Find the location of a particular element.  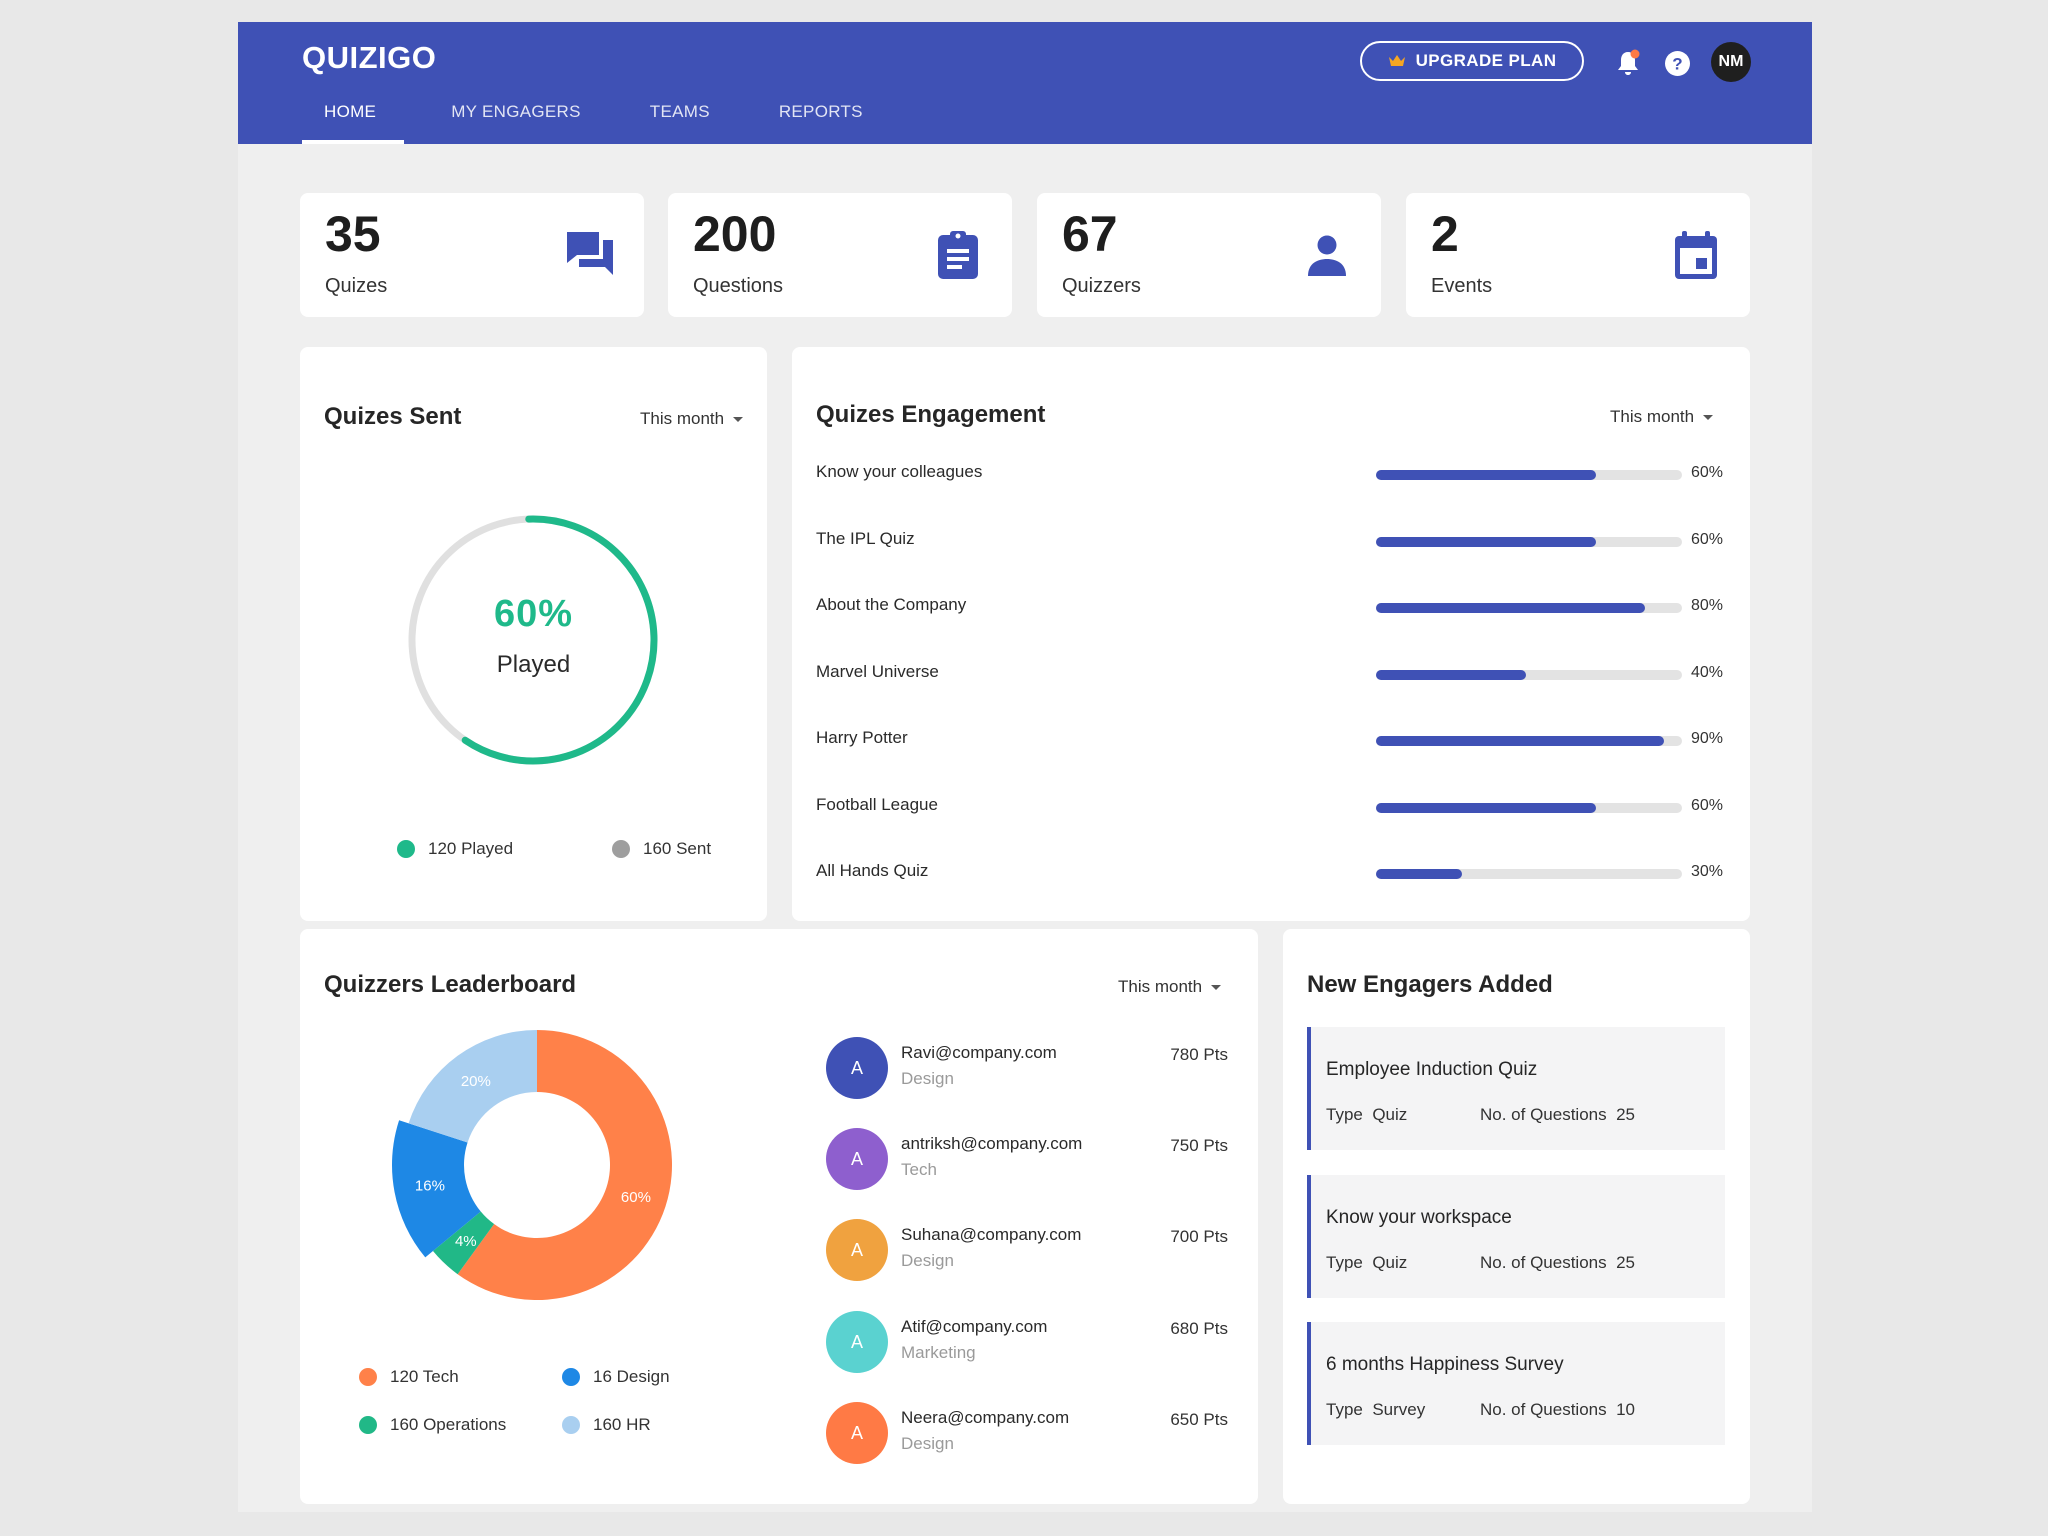

played-ring-chart is located at coordinates (533, 640).